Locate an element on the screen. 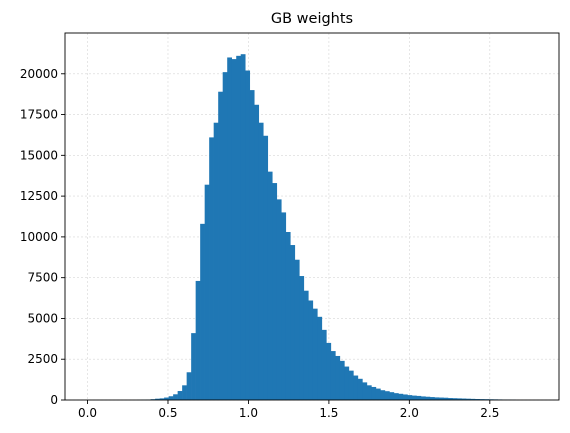 The width and height of the screenshot is (570, 433). x-axis: 0.0 0.5 1.0 1.5 2.0 2.5 is located at coordinates (288, 410).